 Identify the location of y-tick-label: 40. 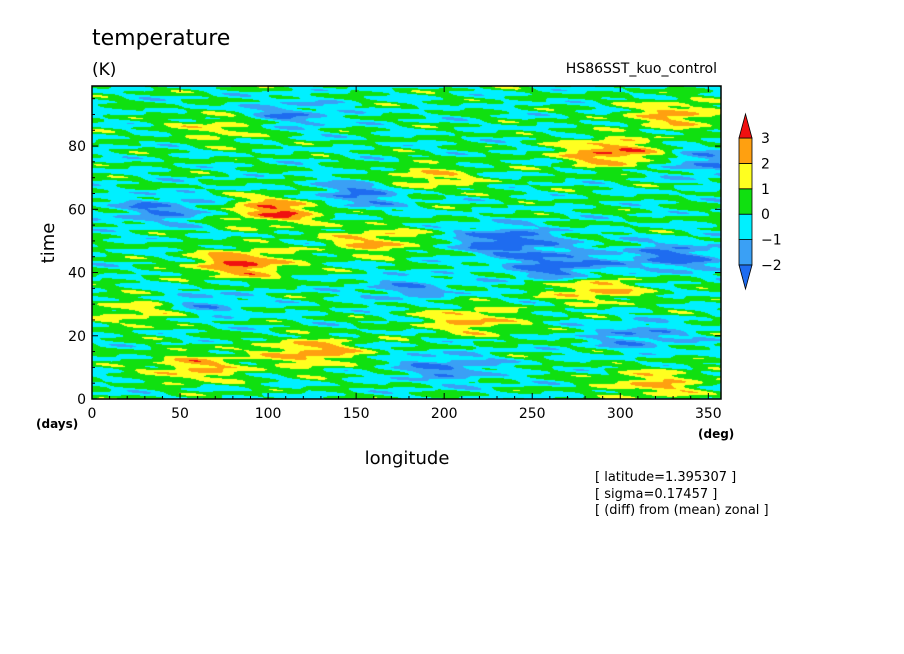
(77, 274).